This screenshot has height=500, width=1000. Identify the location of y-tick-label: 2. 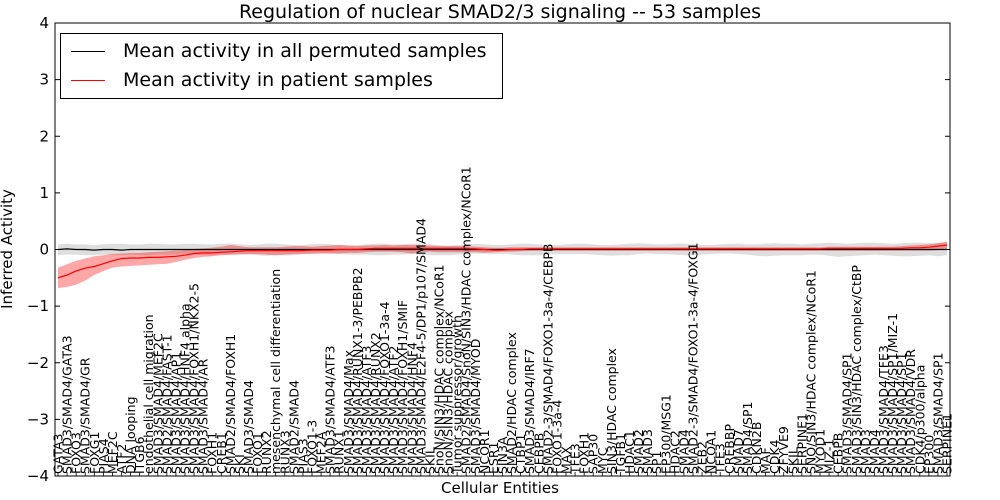
(44, 136).